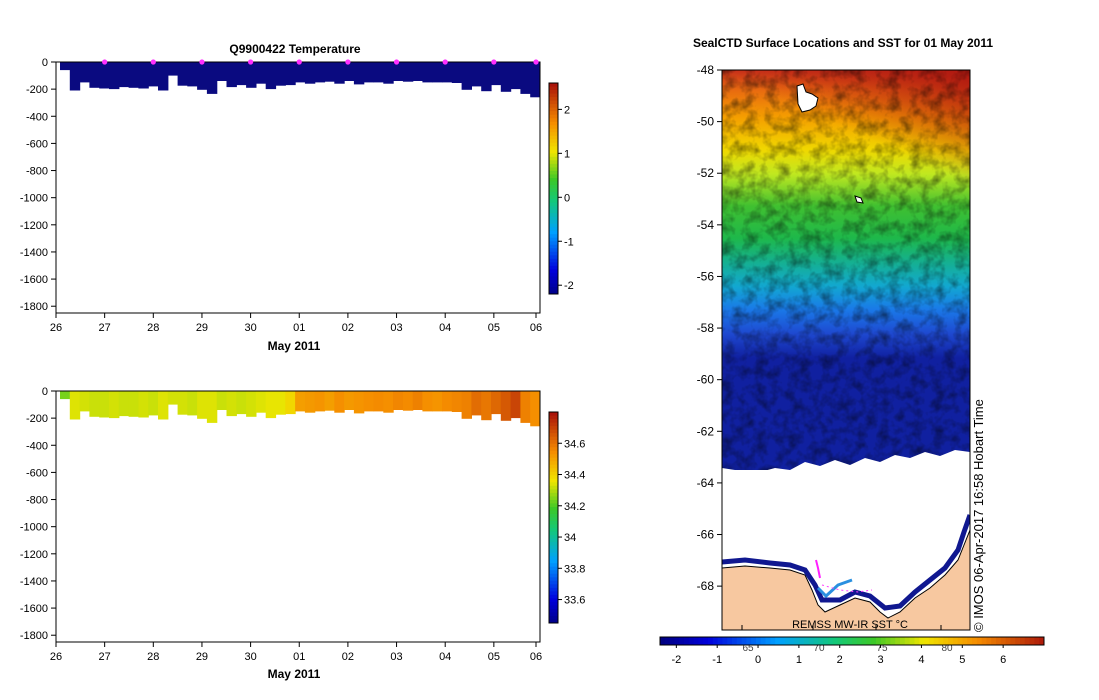  Describe the element at coordinates (567, 198) in the screenshot. I see `colorbar-tick-label: 0` at that location.